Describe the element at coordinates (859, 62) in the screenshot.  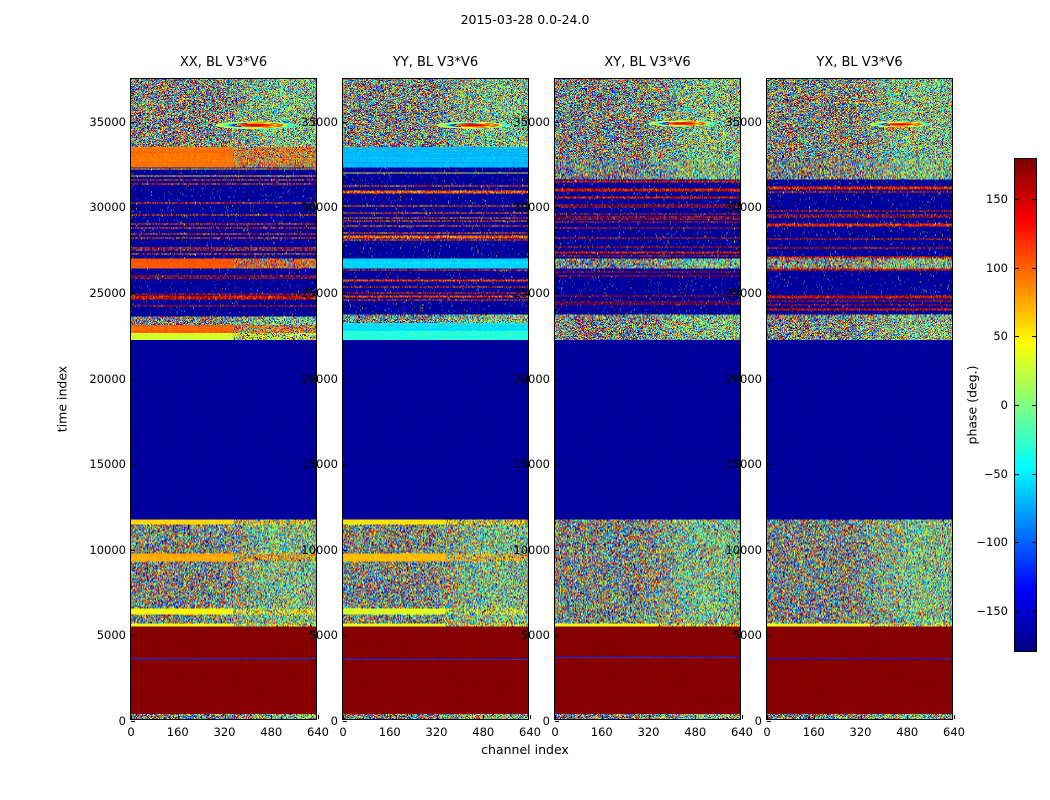
I see `panel-title-yx: YX, BL V3*V6` at that location.